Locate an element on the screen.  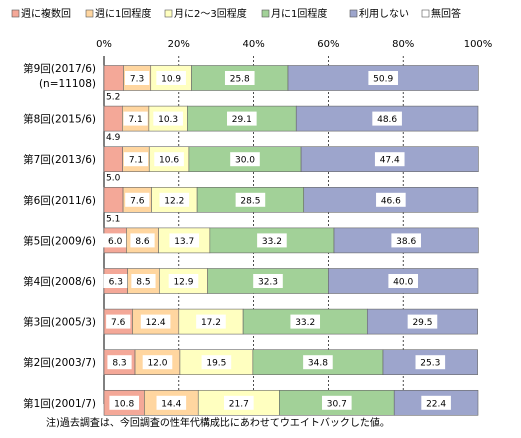
footnote: 注)過去調査は、今回調査の性年代構成比にあわせてウエイトバックした値。 is located at coordinates (218, 422).